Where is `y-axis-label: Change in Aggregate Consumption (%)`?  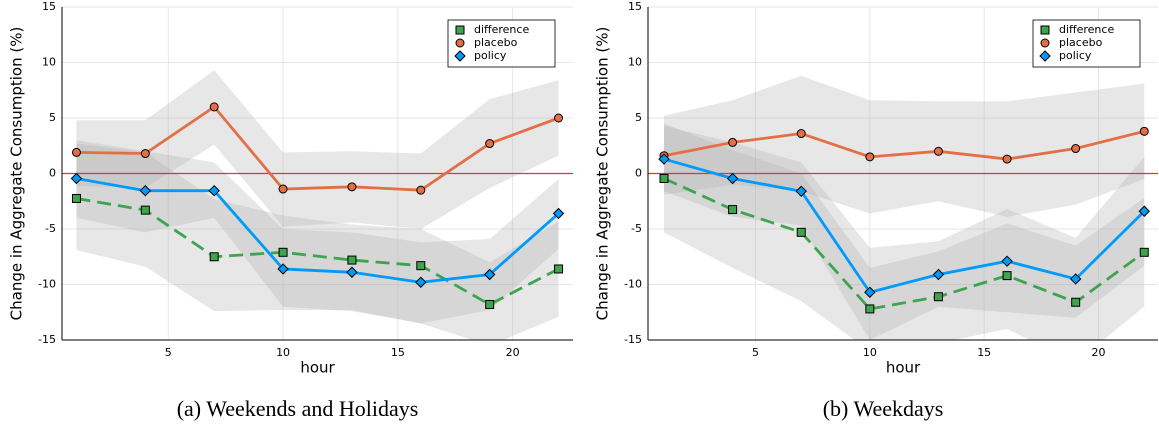 y-axis-label: Change in Aggregate Consumption (%) is located at coordinates (17, 174).